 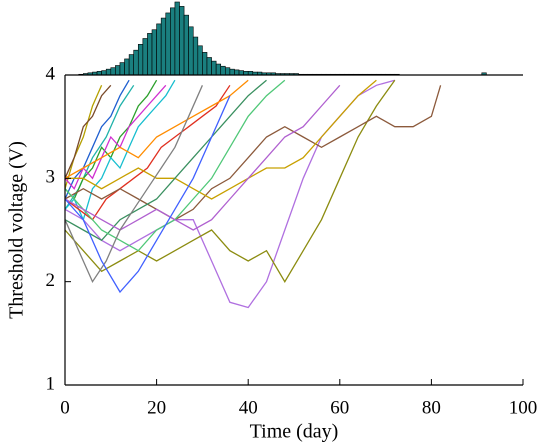 I want to click on x-tick-label: 0, so click(x=65, y=407).